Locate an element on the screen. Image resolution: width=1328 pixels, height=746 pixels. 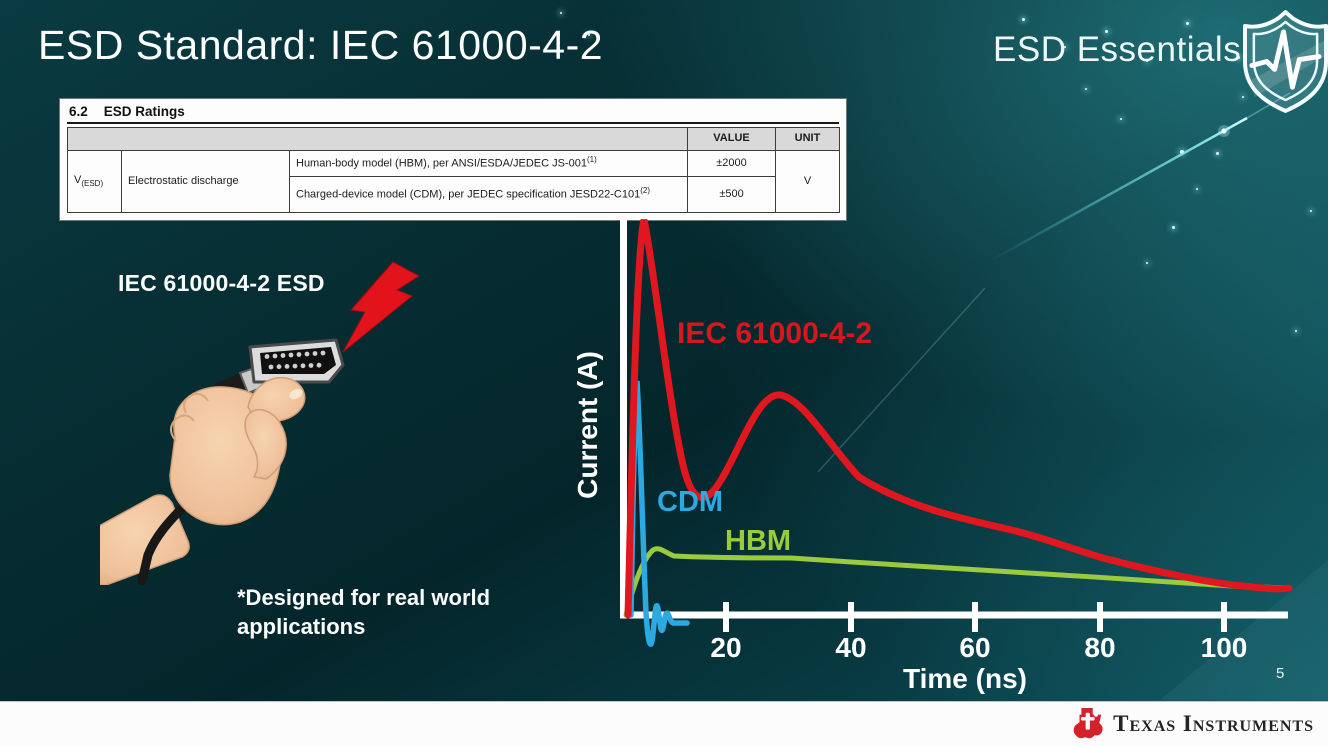
x-axis-label: Time (ns) is located at coordinates (965, 678).